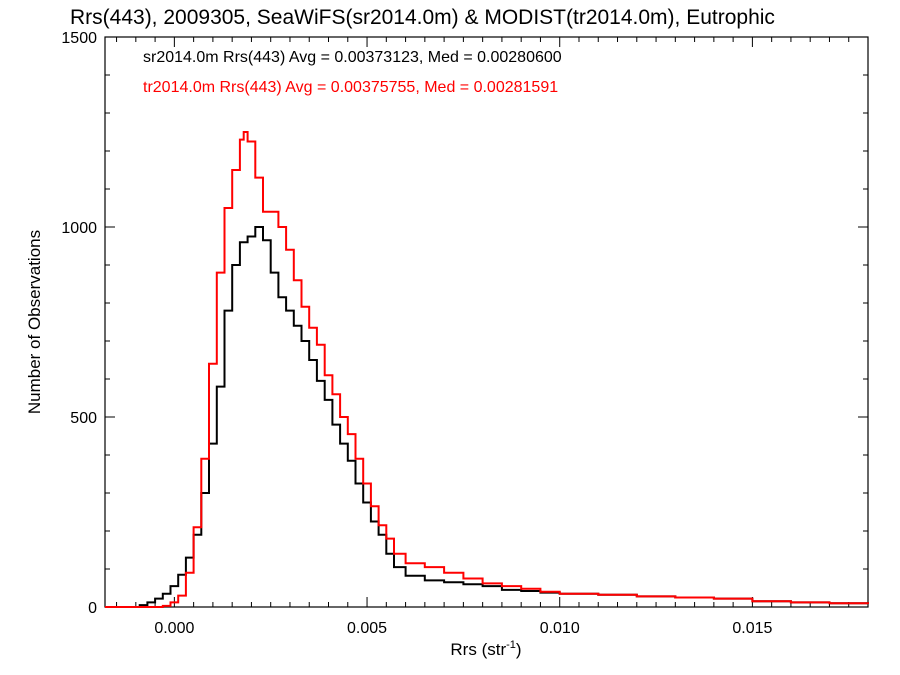 This screenshot has width=900, height=675. What do you see at coordinates (519, 649) in the screenshot?
I see `x-axis-label-end: )` at bounding box center [519, 649].